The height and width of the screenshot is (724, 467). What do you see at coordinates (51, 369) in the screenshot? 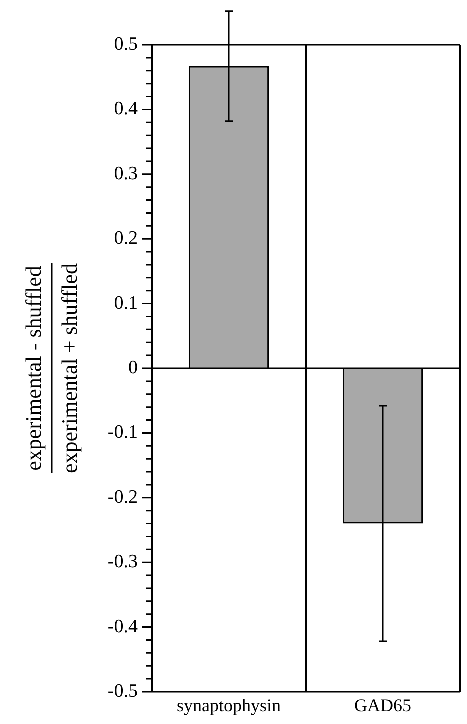
I see `y-axis-title: experimental - shuffled experimental + shuffled` at bounding box center [51, 369].